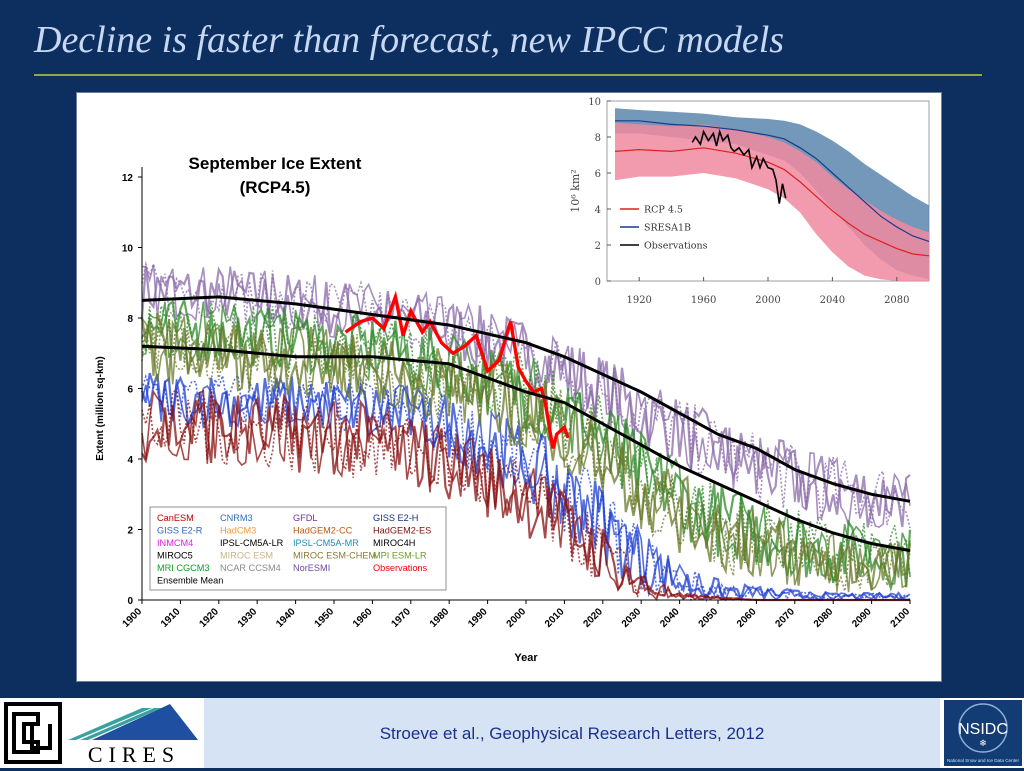 The image size is (1024, 771). Describe the element at coordinates (747, 618) in the screenshot. I see `x-tick-label: 2060` at that location.